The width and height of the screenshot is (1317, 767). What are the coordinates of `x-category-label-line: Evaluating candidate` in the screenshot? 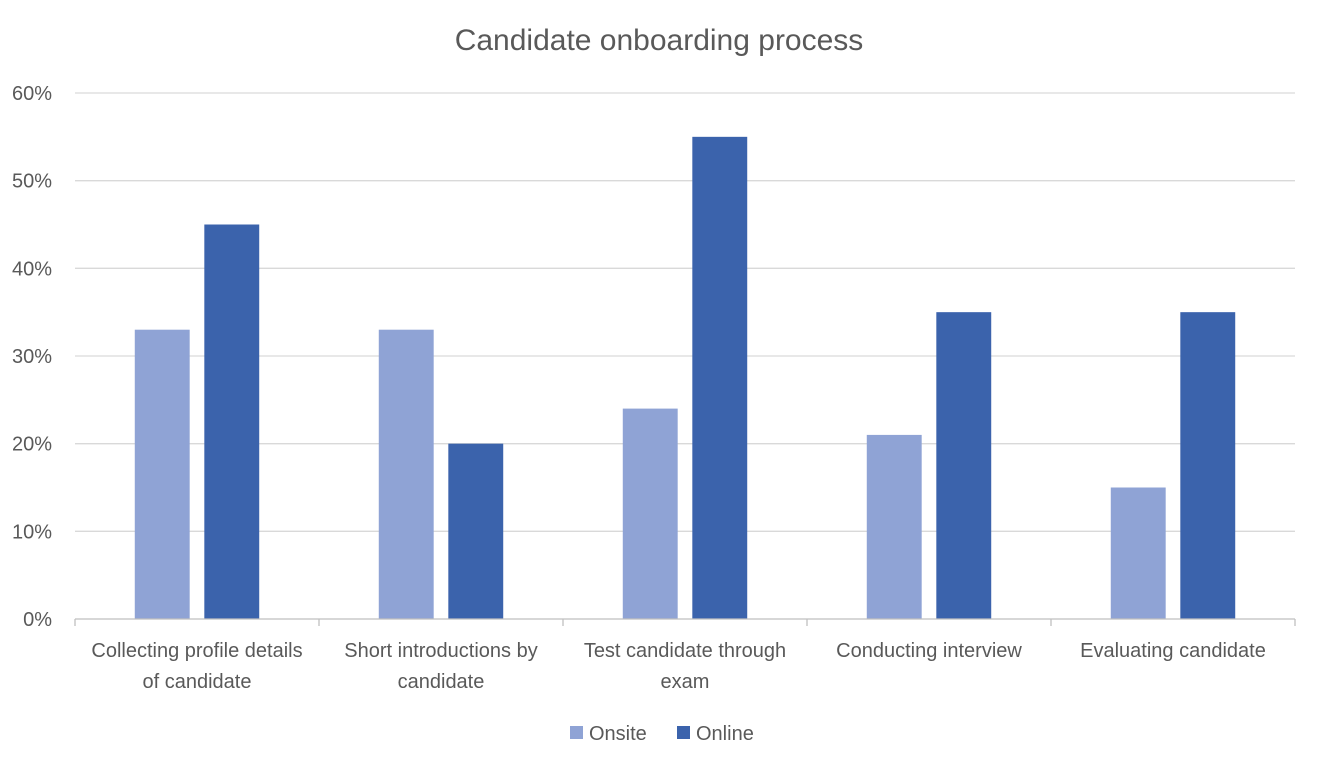 It's located at (1173, 651).